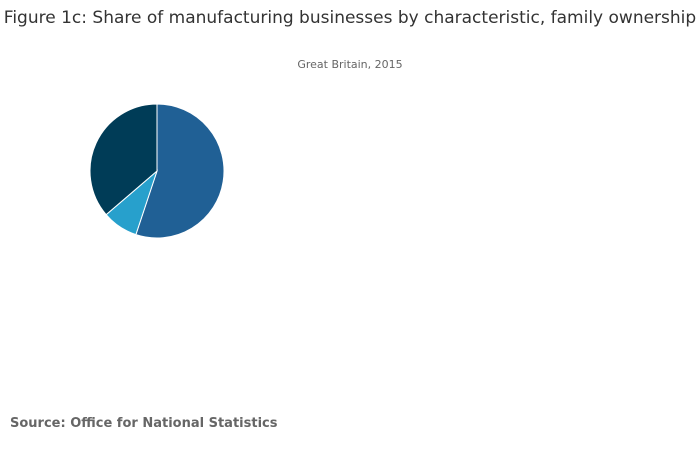 The width and height of the screenshot is (700, 451). I want to click on source-note: Source: Office for National Statistics, so click(144, 423).